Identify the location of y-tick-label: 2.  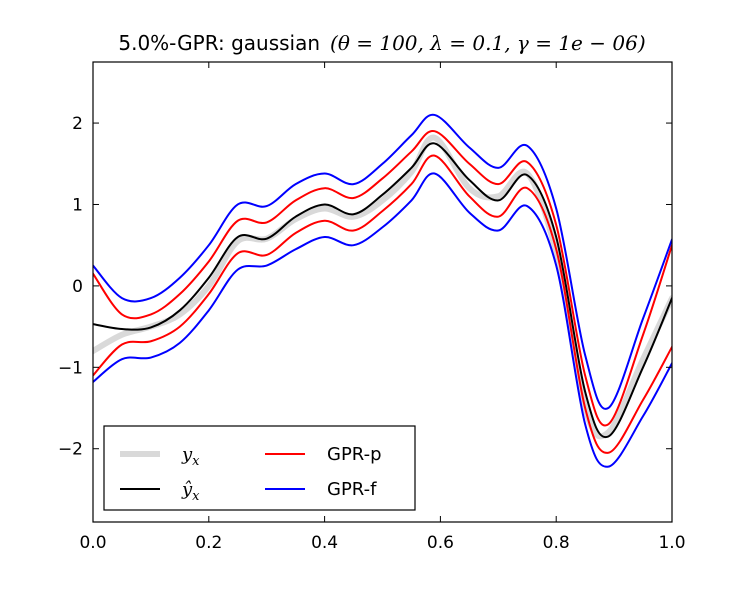
(77, 124).